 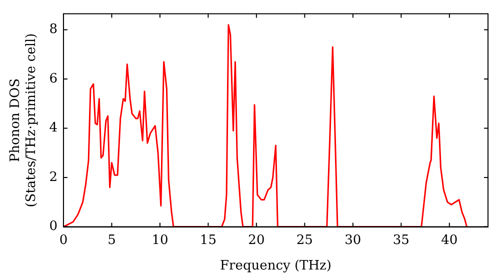 I want to click on y-tick-label: 2, so click(x=53, y=177).